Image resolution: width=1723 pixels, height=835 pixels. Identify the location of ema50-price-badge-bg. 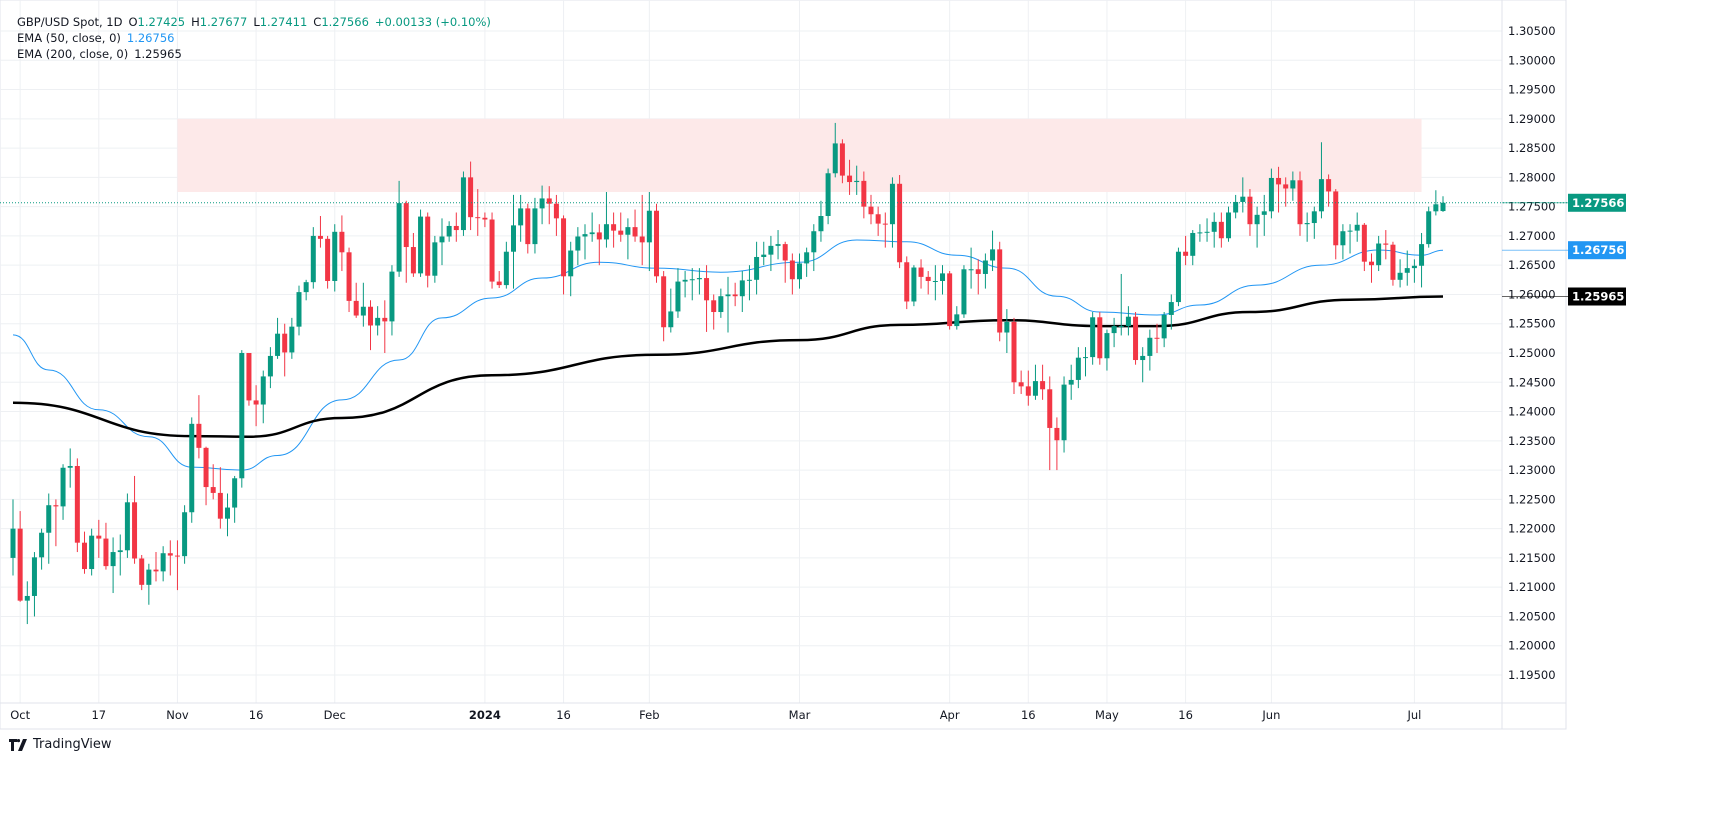
(1597, 250).